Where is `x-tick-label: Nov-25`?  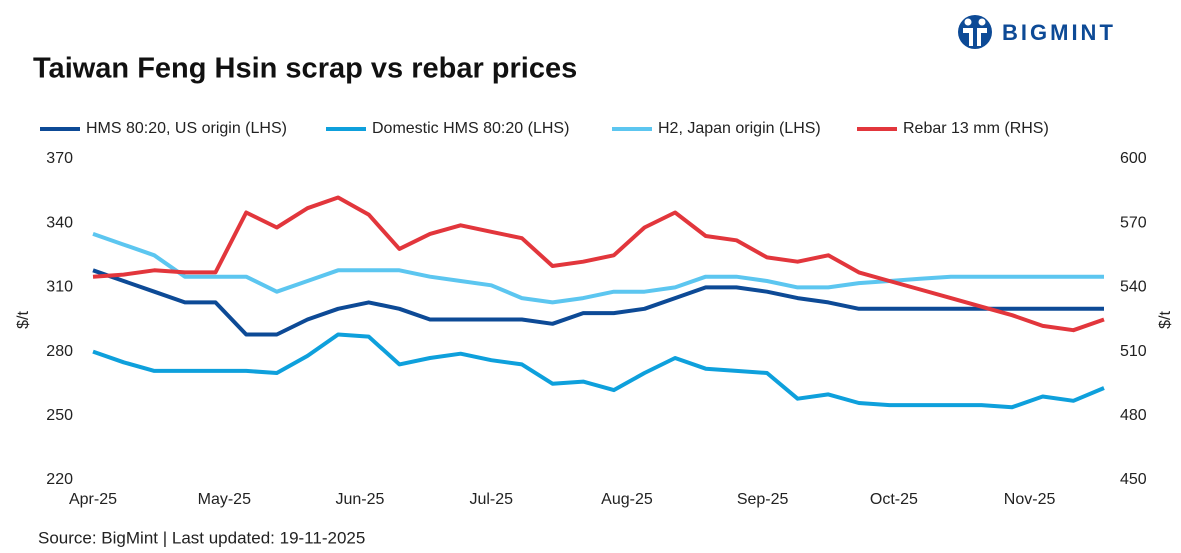
x-tick-label: Nov-25 is located at coordinates (1030, 499).